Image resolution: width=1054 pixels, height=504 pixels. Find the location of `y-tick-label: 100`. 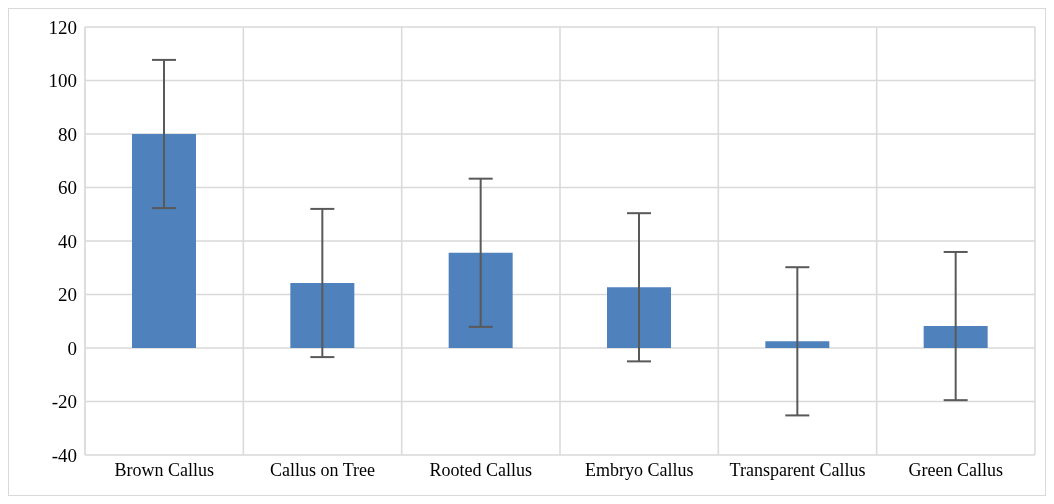

y-tick-label: 100 is located at coordinates (62, 81).